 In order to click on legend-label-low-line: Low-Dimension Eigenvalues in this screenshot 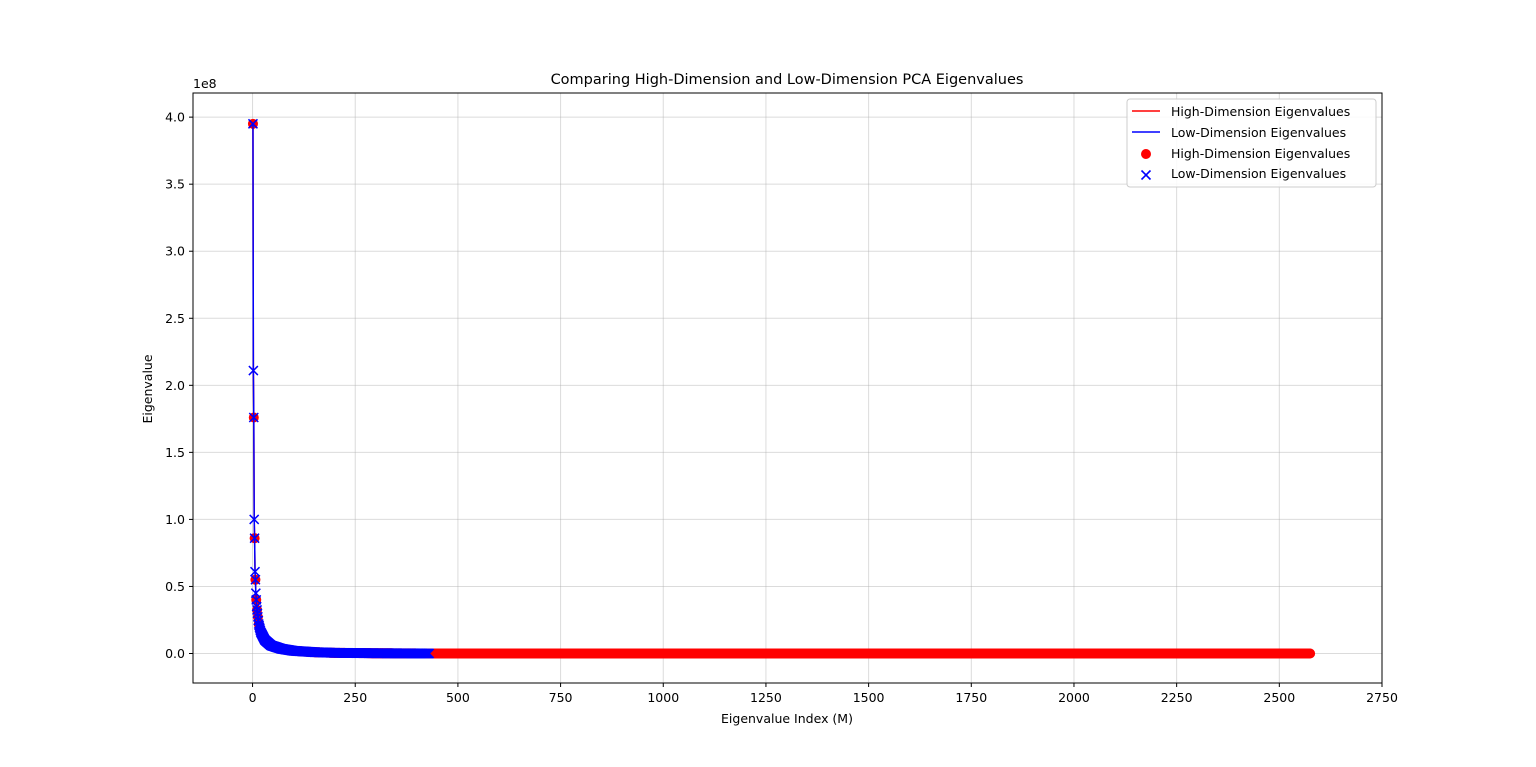, I will do `click(1258, 132)`.